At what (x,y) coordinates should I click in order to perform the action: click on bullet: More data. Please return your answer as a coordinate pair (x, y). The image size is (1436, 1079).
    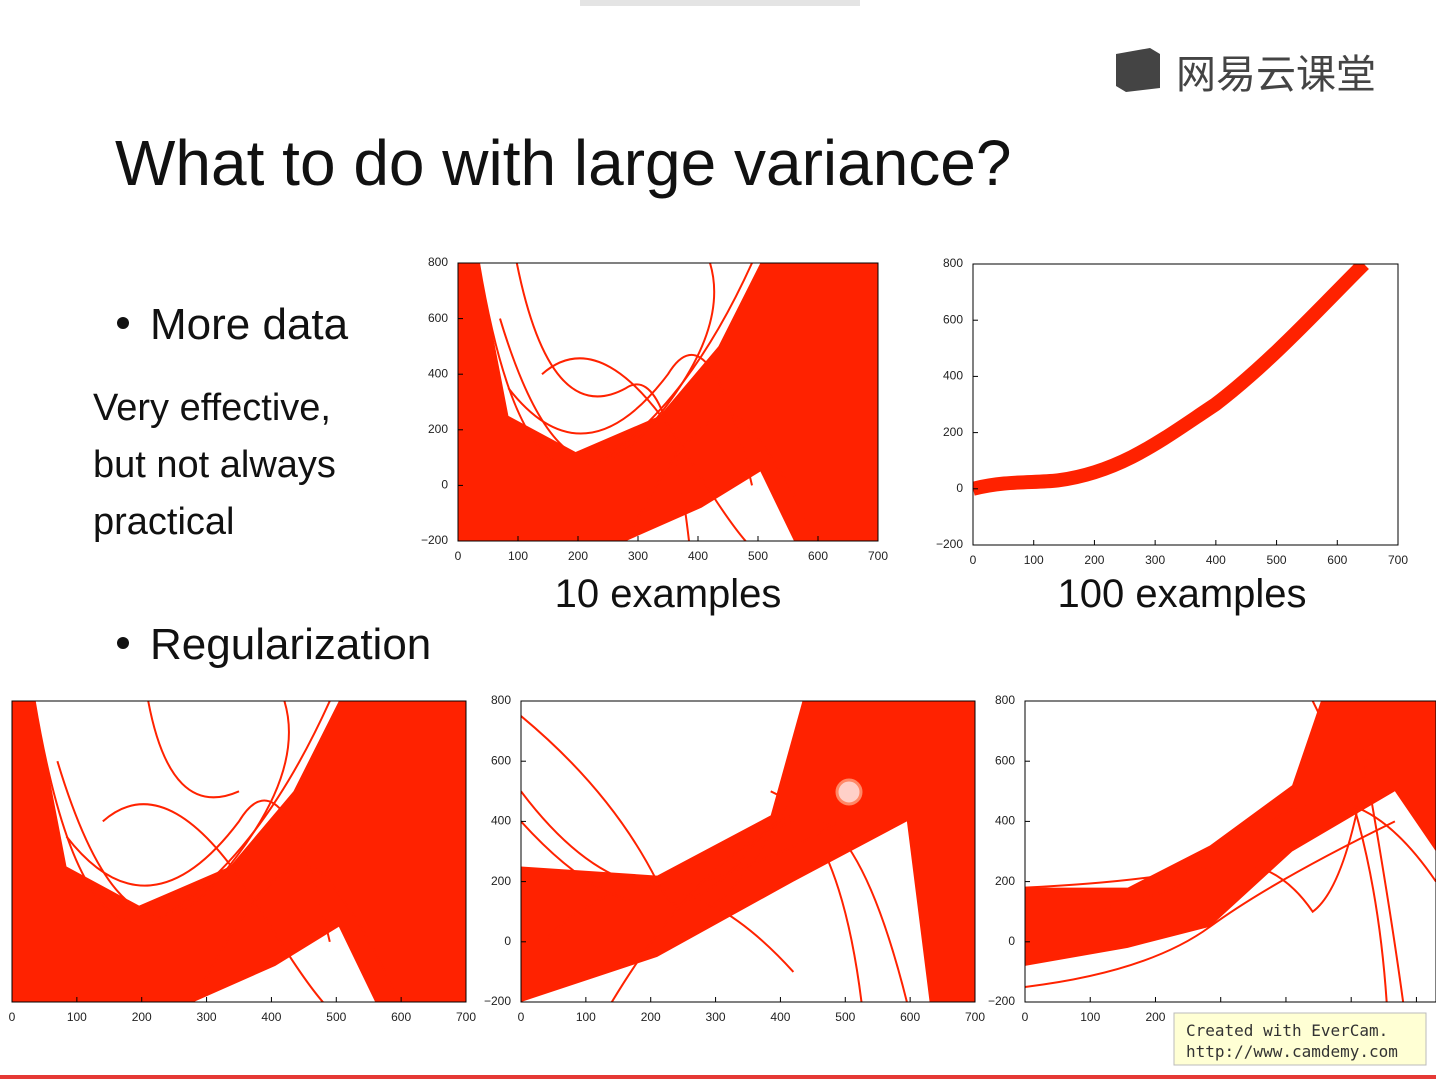
    Looking at the image, I should click on (249, 324).